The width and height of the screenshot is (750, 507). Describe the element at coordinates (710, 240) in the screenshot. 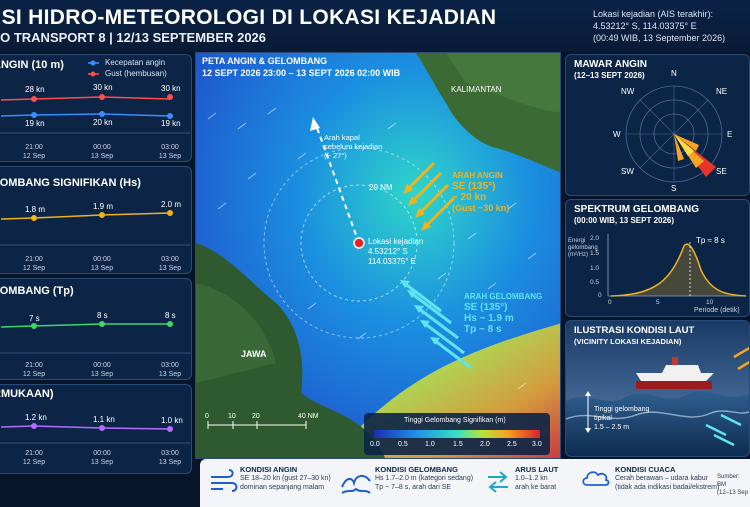

I see `tp-marker-label: Tp ≈ 8 s` at that location.